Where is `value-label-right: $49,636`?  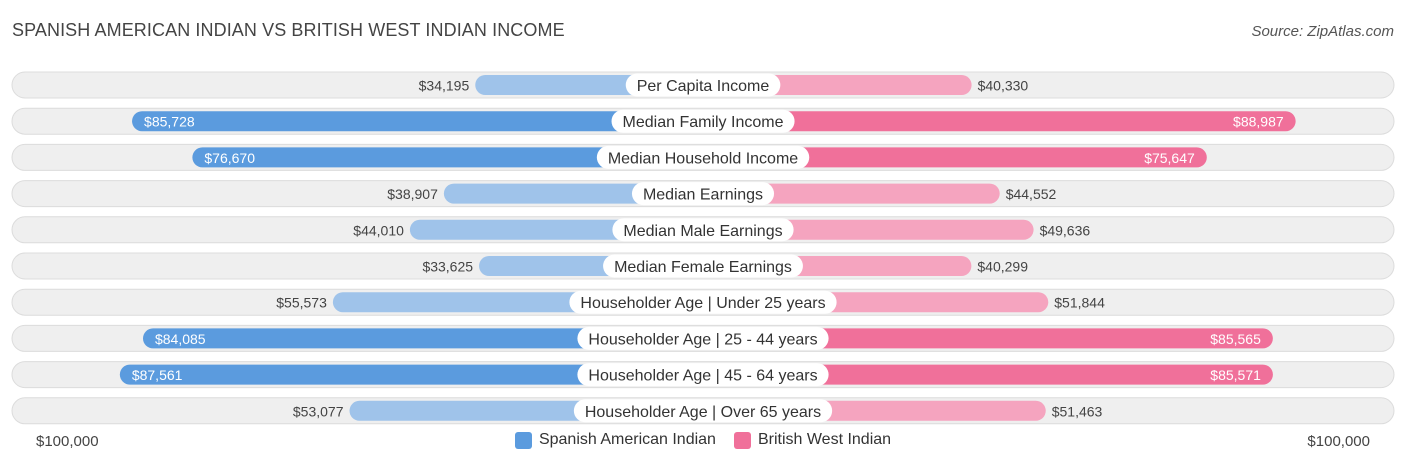 value-label-right: $49,636 is located at coordinates (1065, 230).